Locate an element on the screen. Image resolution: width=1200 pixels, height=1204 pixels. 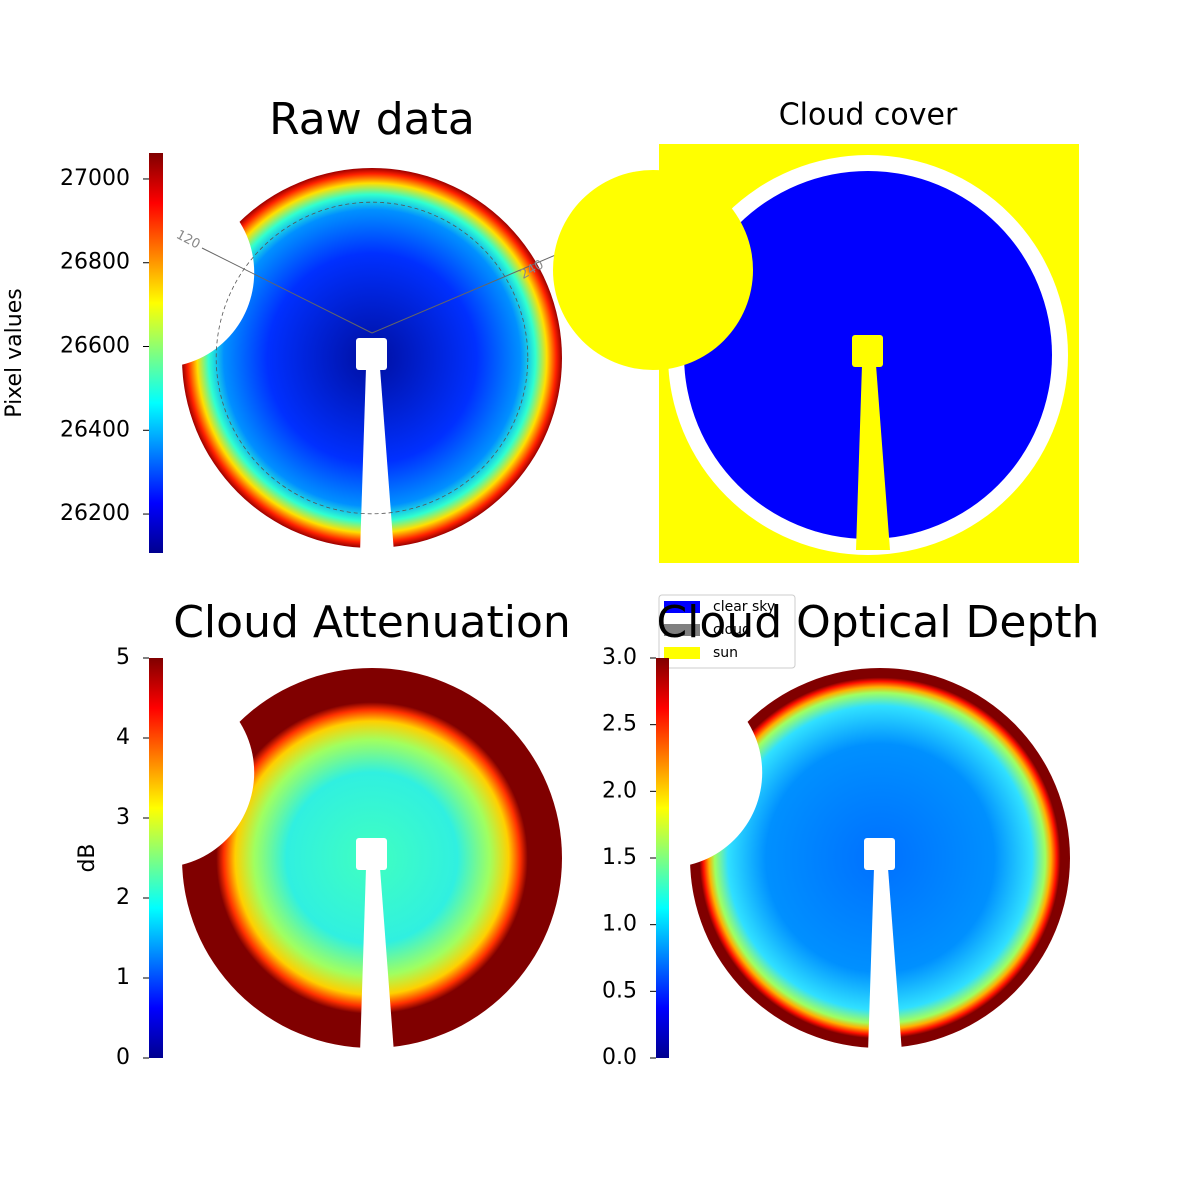
colorbar-tick-label: 26400 is located at coordinates (95, 429).